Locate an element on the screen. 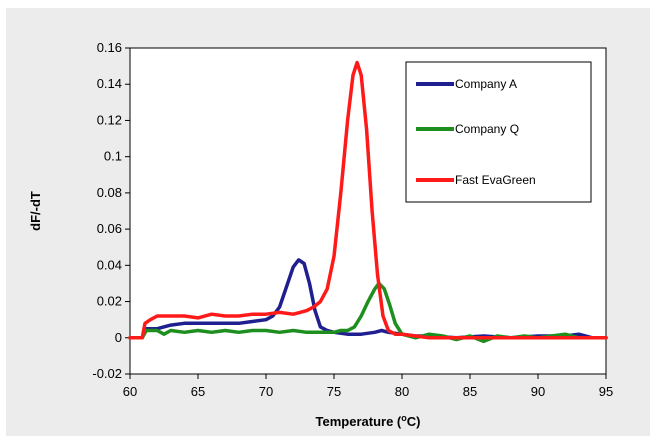 This screenshot has height=440, width=656. y-tick-label: 0.04 is located at coordinates (109, 264).